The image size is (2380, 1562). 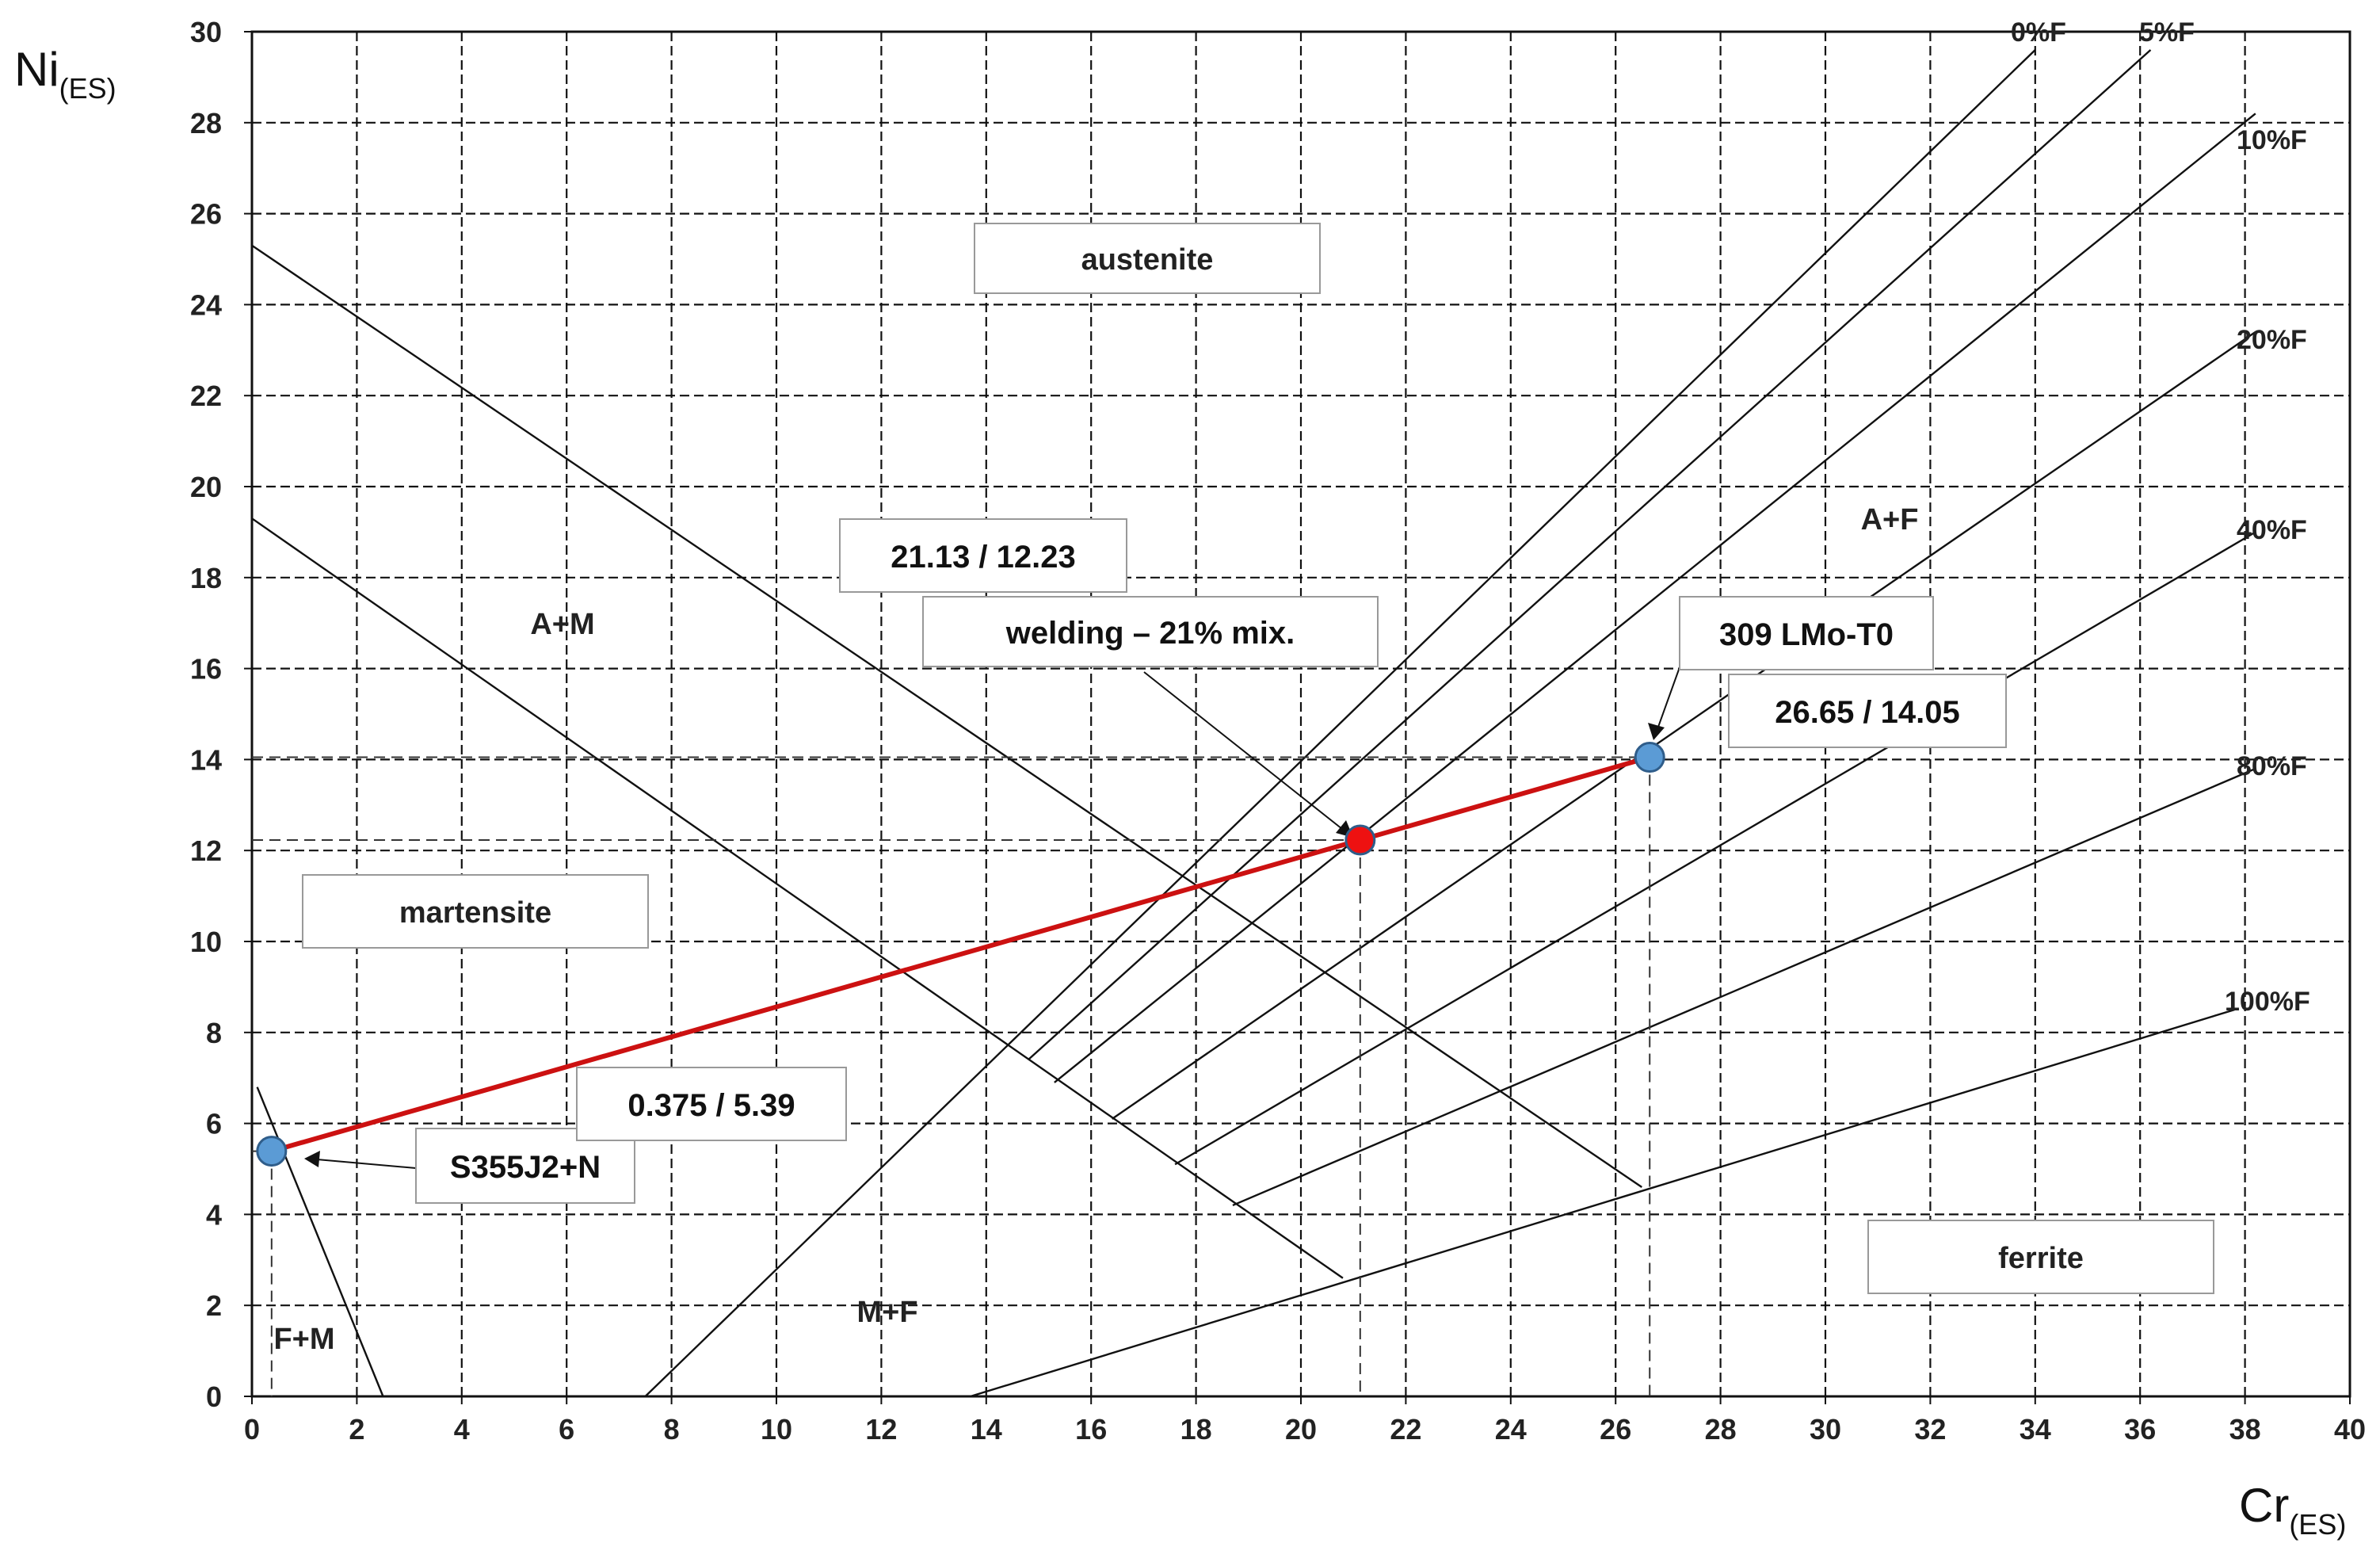 What do you see at coordinates (206, 487) in the screenshot?
I see `y-tick-label: 20` at bounding box center [206, 487].